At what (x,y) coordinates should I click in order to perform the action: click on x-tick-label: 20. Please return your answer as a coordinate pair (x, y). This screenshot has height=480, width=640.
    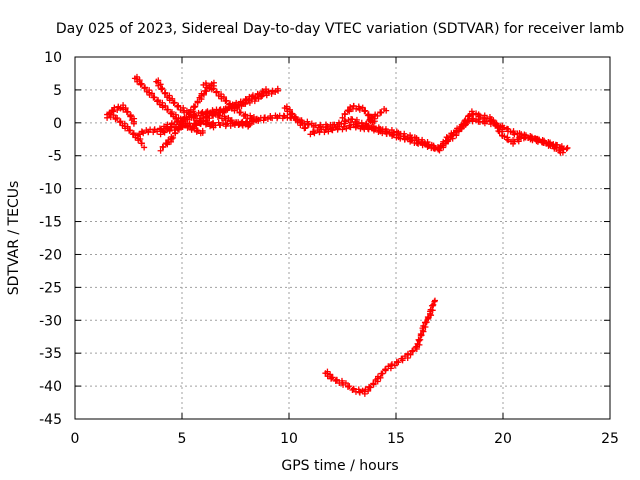
    Looking at the image, I should click on (503, 439).